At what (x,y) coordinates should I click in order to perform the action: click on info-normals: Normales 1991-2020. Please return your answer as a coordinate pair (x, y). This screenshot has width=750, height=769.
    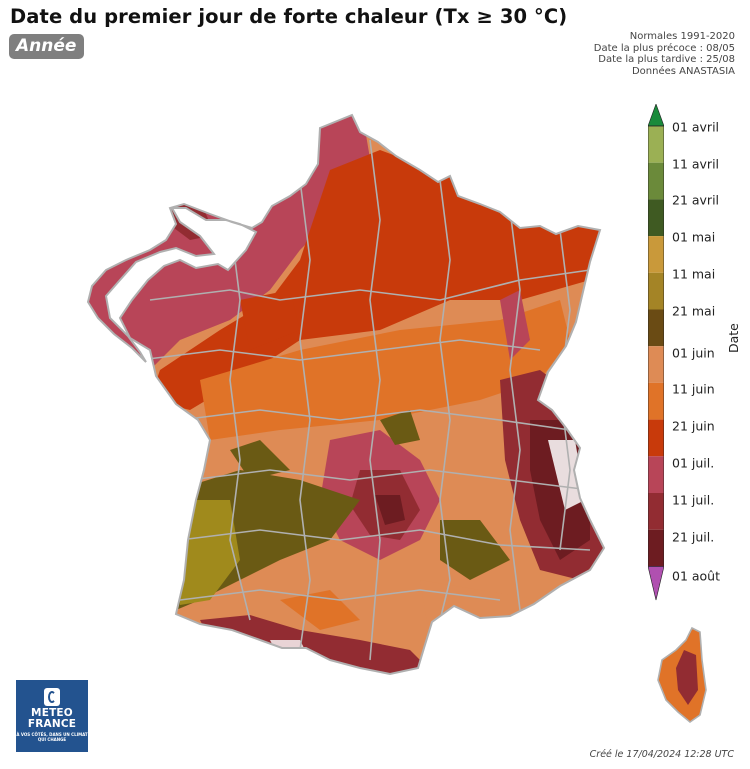
    Looking at the image, I should click on (682, 36).